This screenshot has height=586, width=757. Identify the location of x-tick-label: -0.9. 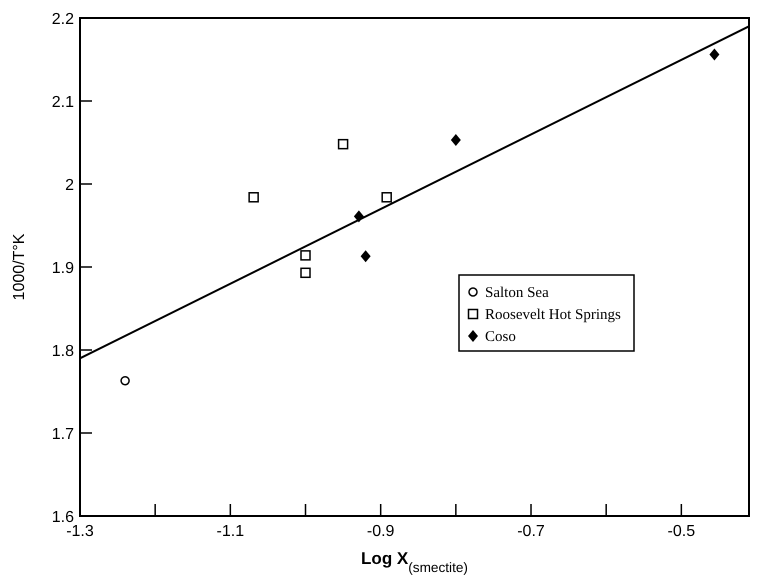
(380, 531).